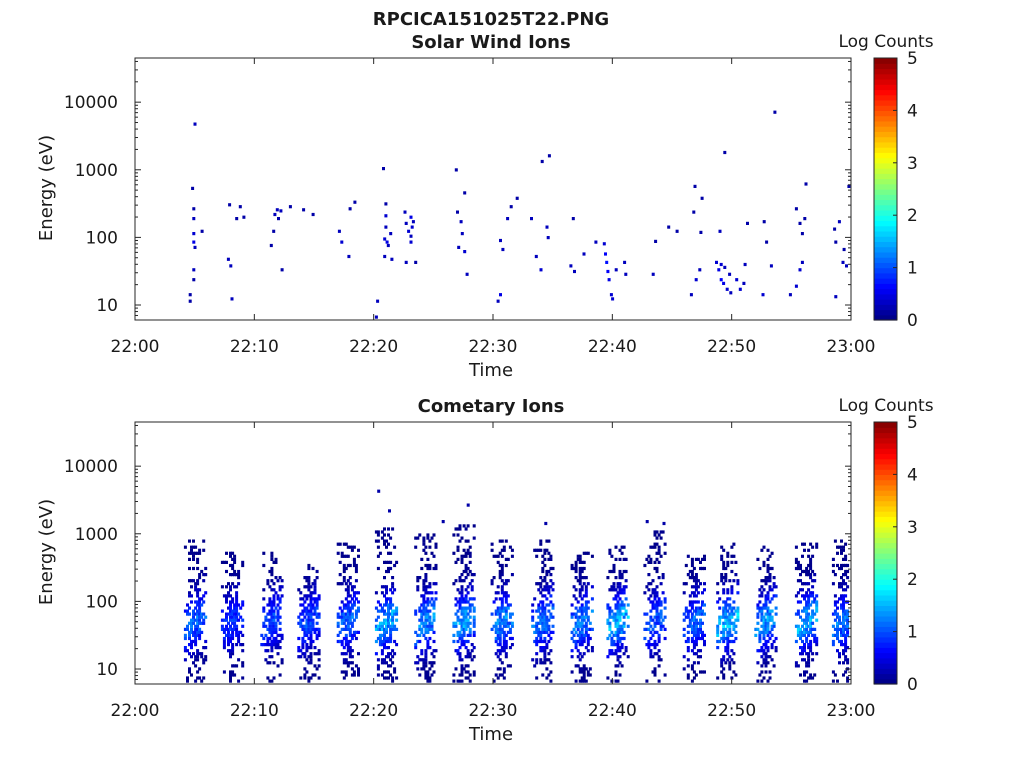 The height and width of the screenshot is (768, 1024). Describe the element at coordinates (612, 711) in the screenshot. I see `x-tick-label: 22:40` at that location.